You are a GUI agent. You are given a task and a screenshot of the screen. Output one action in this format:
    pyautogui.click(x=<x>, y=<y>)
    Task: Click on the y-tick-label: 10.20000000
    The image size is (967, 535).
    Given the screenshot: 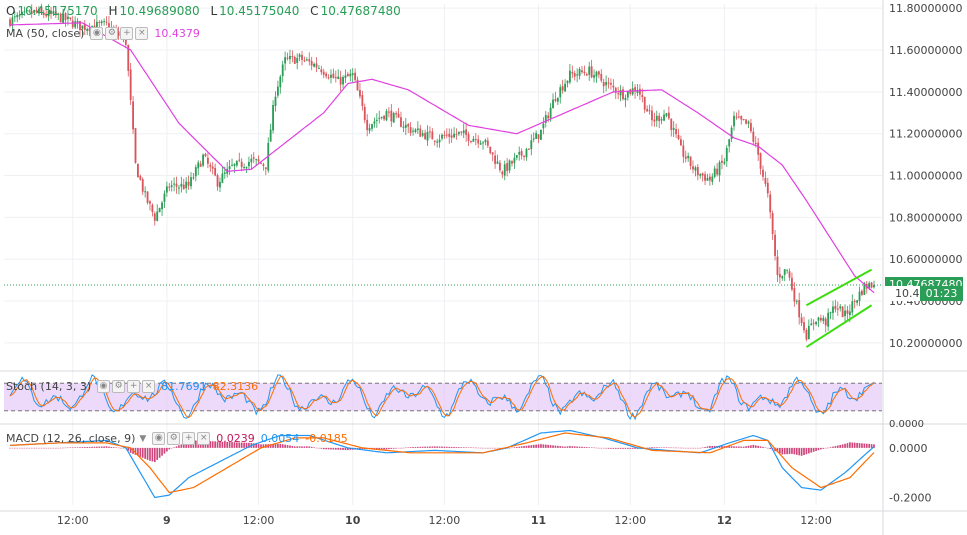 What is the action you would take?
    pyautogui.click(x=925, y=343)
    